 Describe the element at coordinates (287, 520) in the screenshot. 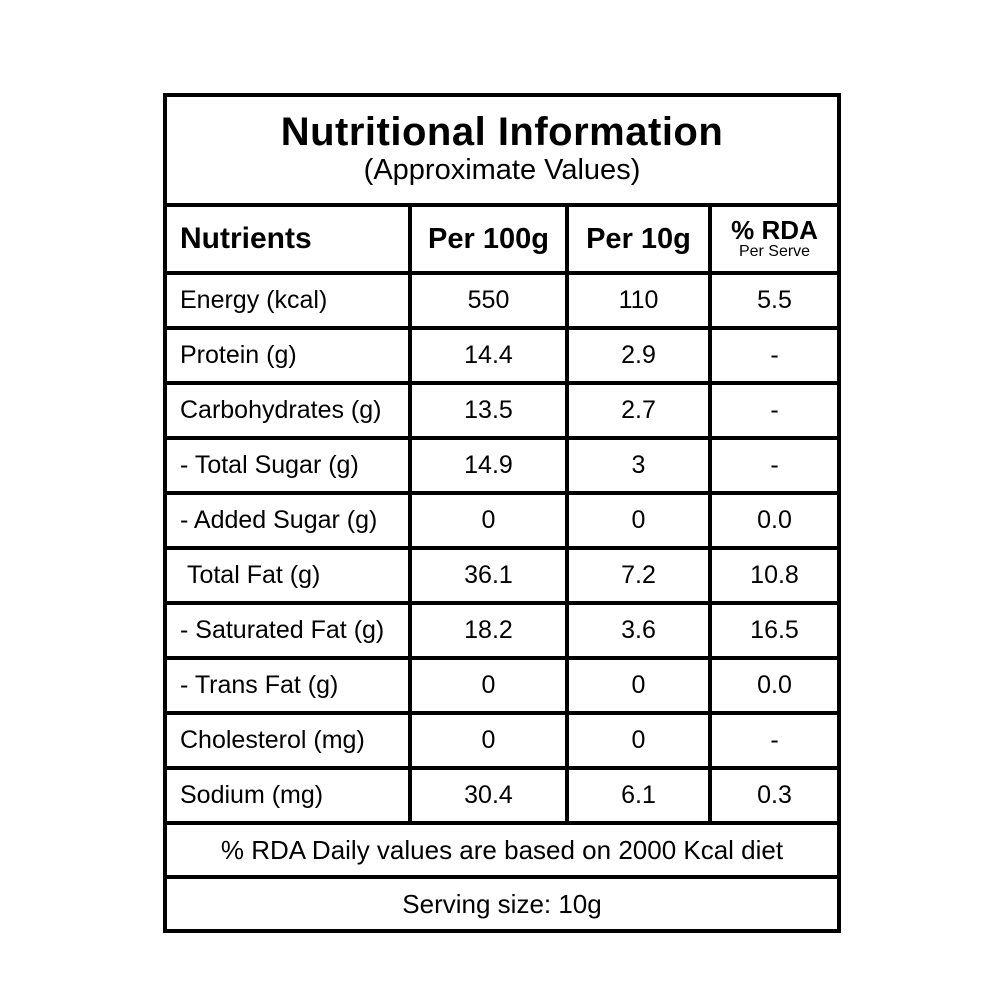

I see `nutrient-name: - Added Sugar (g)` at that location.